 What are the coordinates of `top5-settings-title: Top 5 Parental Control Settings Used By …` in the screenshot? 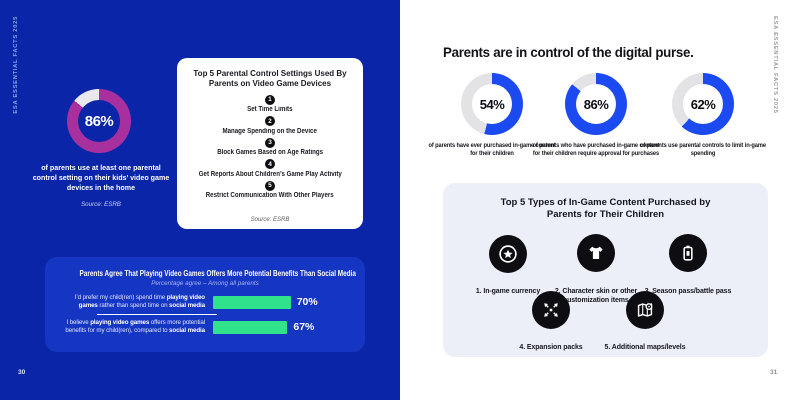 It's located at (270, 79).